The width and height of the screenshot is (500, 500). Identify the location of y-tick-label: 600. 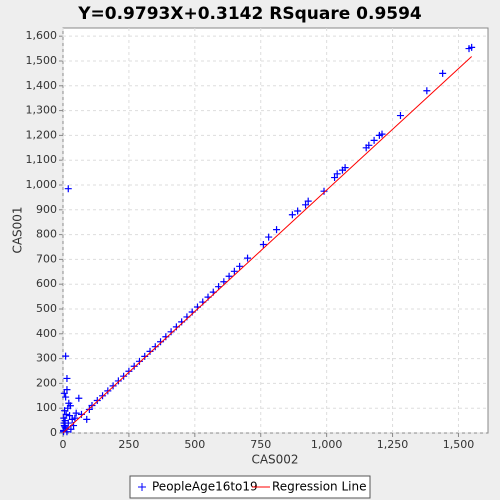
(46, 283).